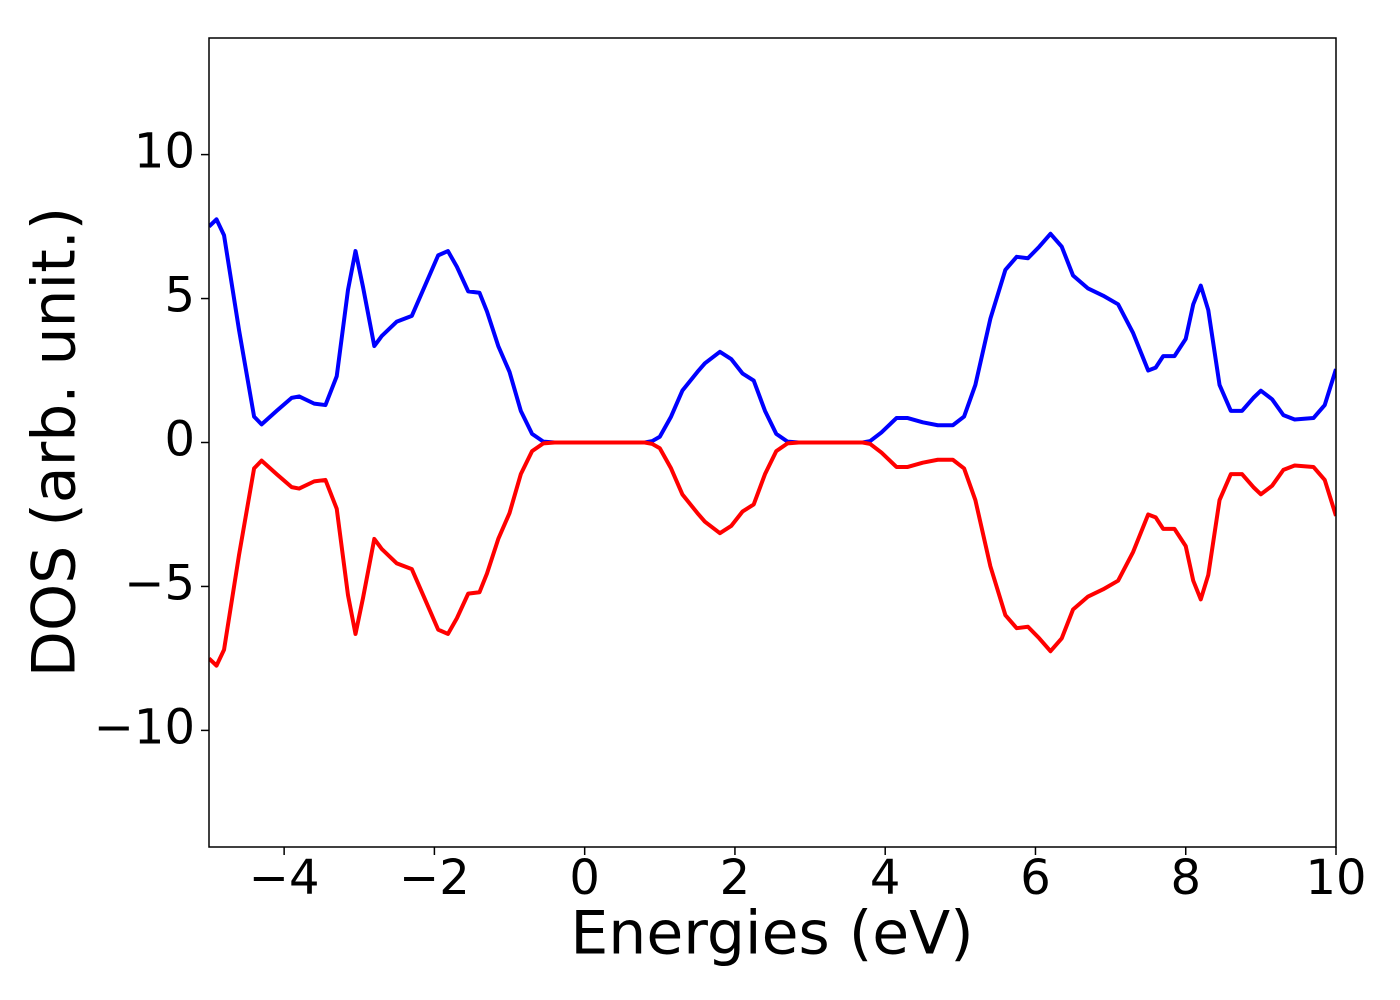  I want to click on y-tick-label: 10, so click(164, 152).